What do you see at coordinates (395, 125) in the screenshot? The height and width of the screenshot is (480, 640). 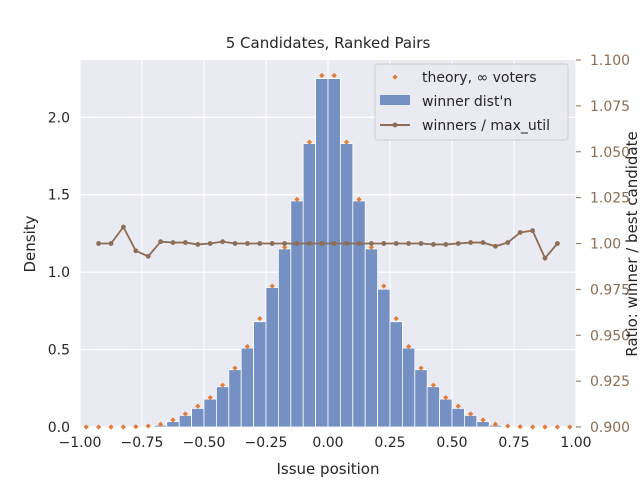 I see `legend-ratio-marker` at bounding box center [395, 125].